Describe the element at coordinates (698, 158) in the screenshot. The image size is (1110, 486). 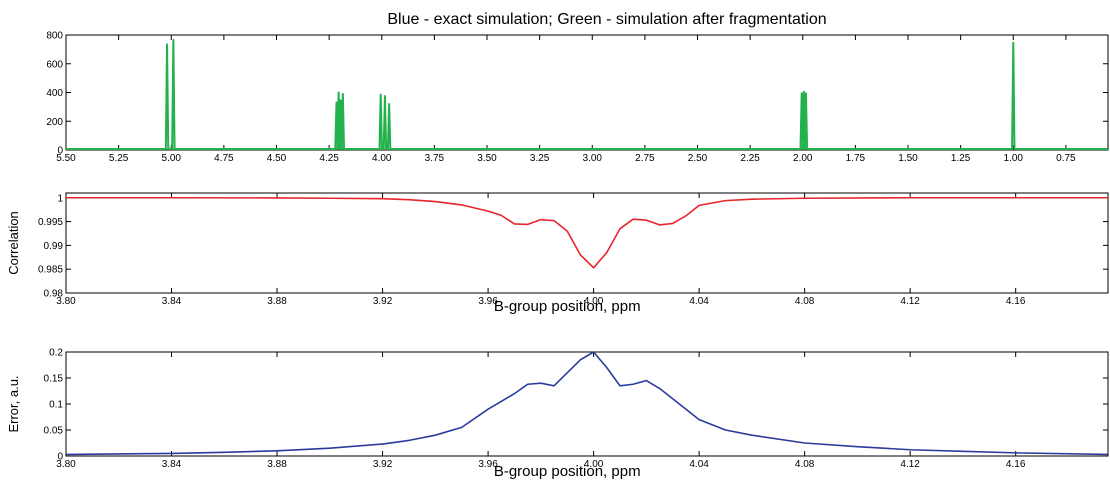
I see `x-tick-label: 2.50` at that location.